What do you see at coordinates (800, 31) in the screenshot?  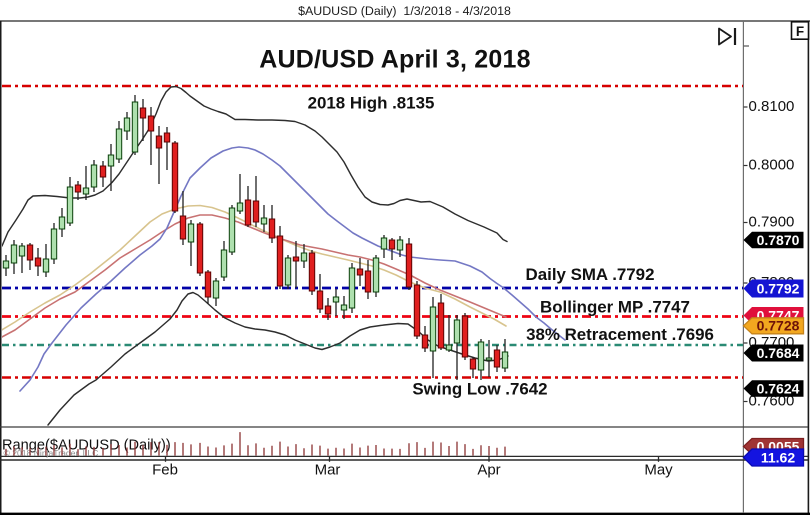 I see `svg-text: F` at bounding box center [800, 31].